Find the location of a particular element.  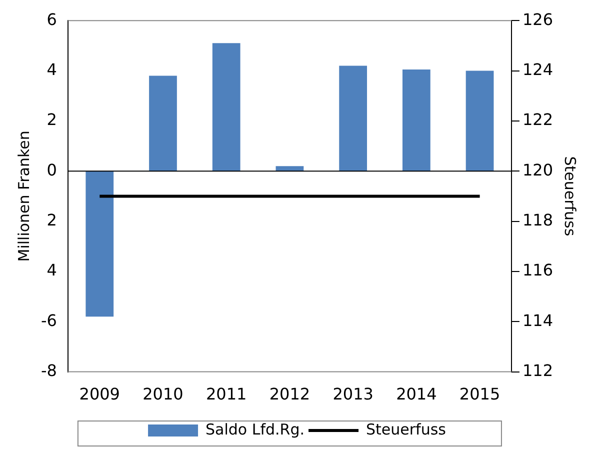

legend-label: Saldo Lfd.Rg. is located at coordinates (255, 429).